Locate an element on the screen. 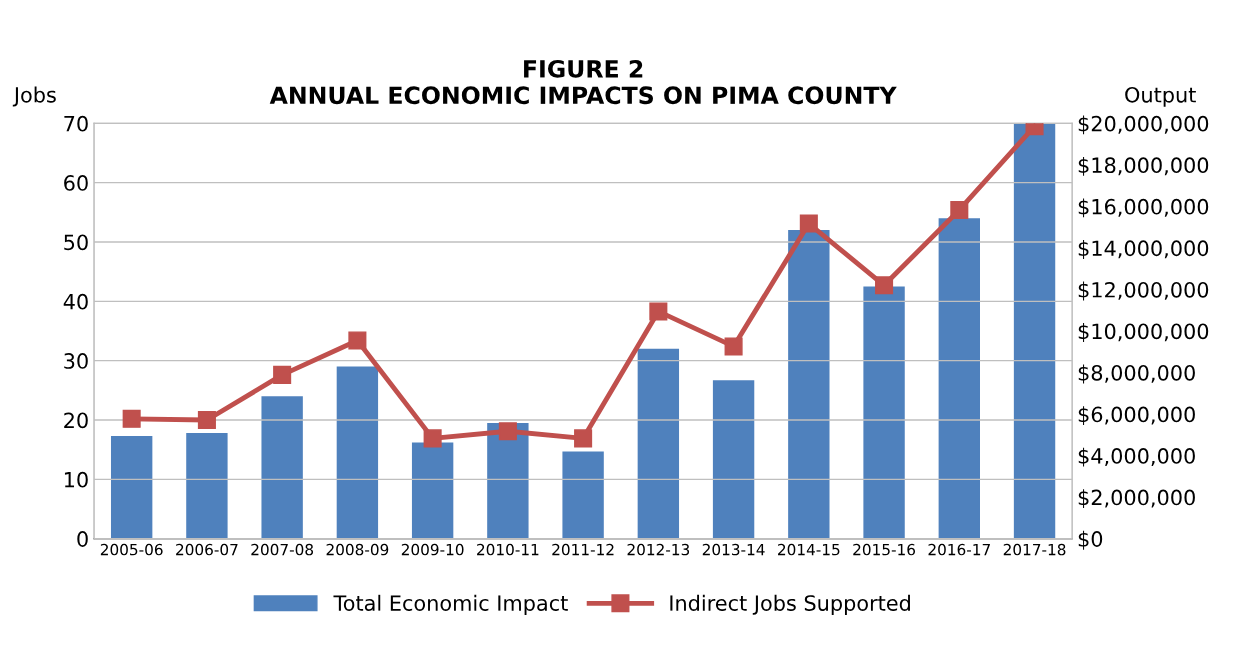  y2-tick-label: $0 is located at coordinates (1090, 540).